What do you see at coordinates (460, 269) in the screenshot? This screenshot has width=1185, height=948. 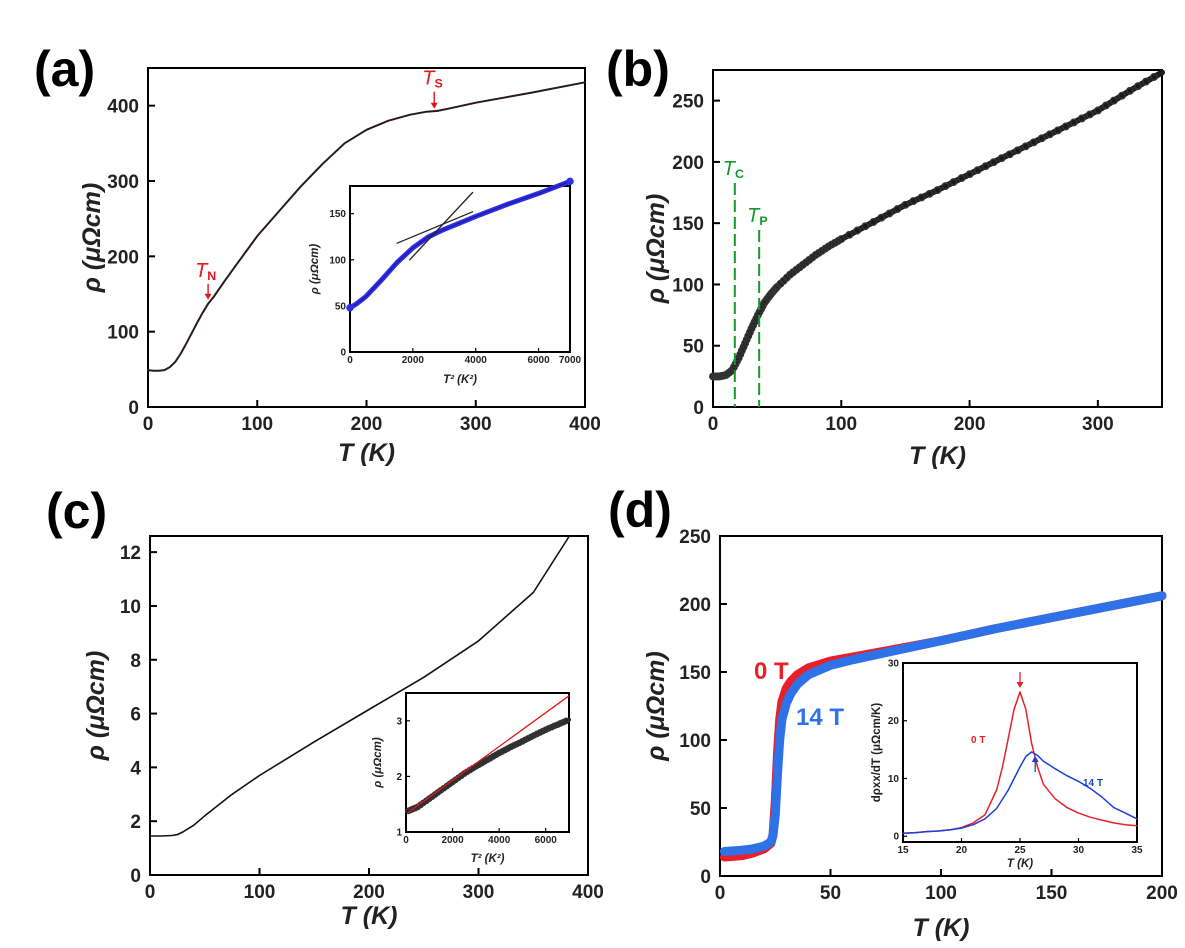 I see `panel-a-inset-frame` at bounding box center [460, 269].